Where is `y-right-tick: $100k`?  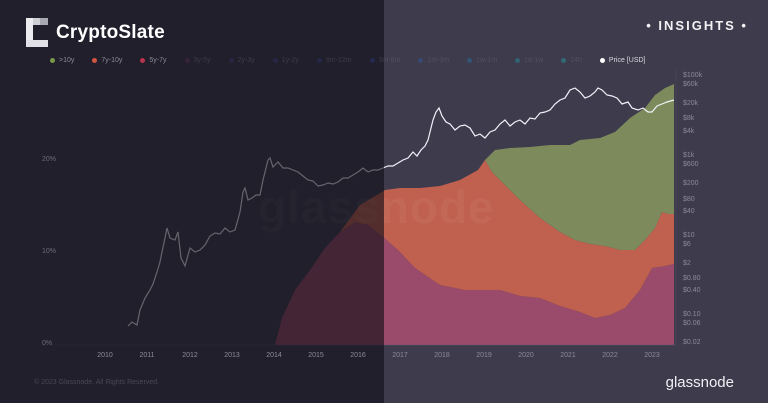 y-right-tick: $100k is located at coordinates (693, 75).